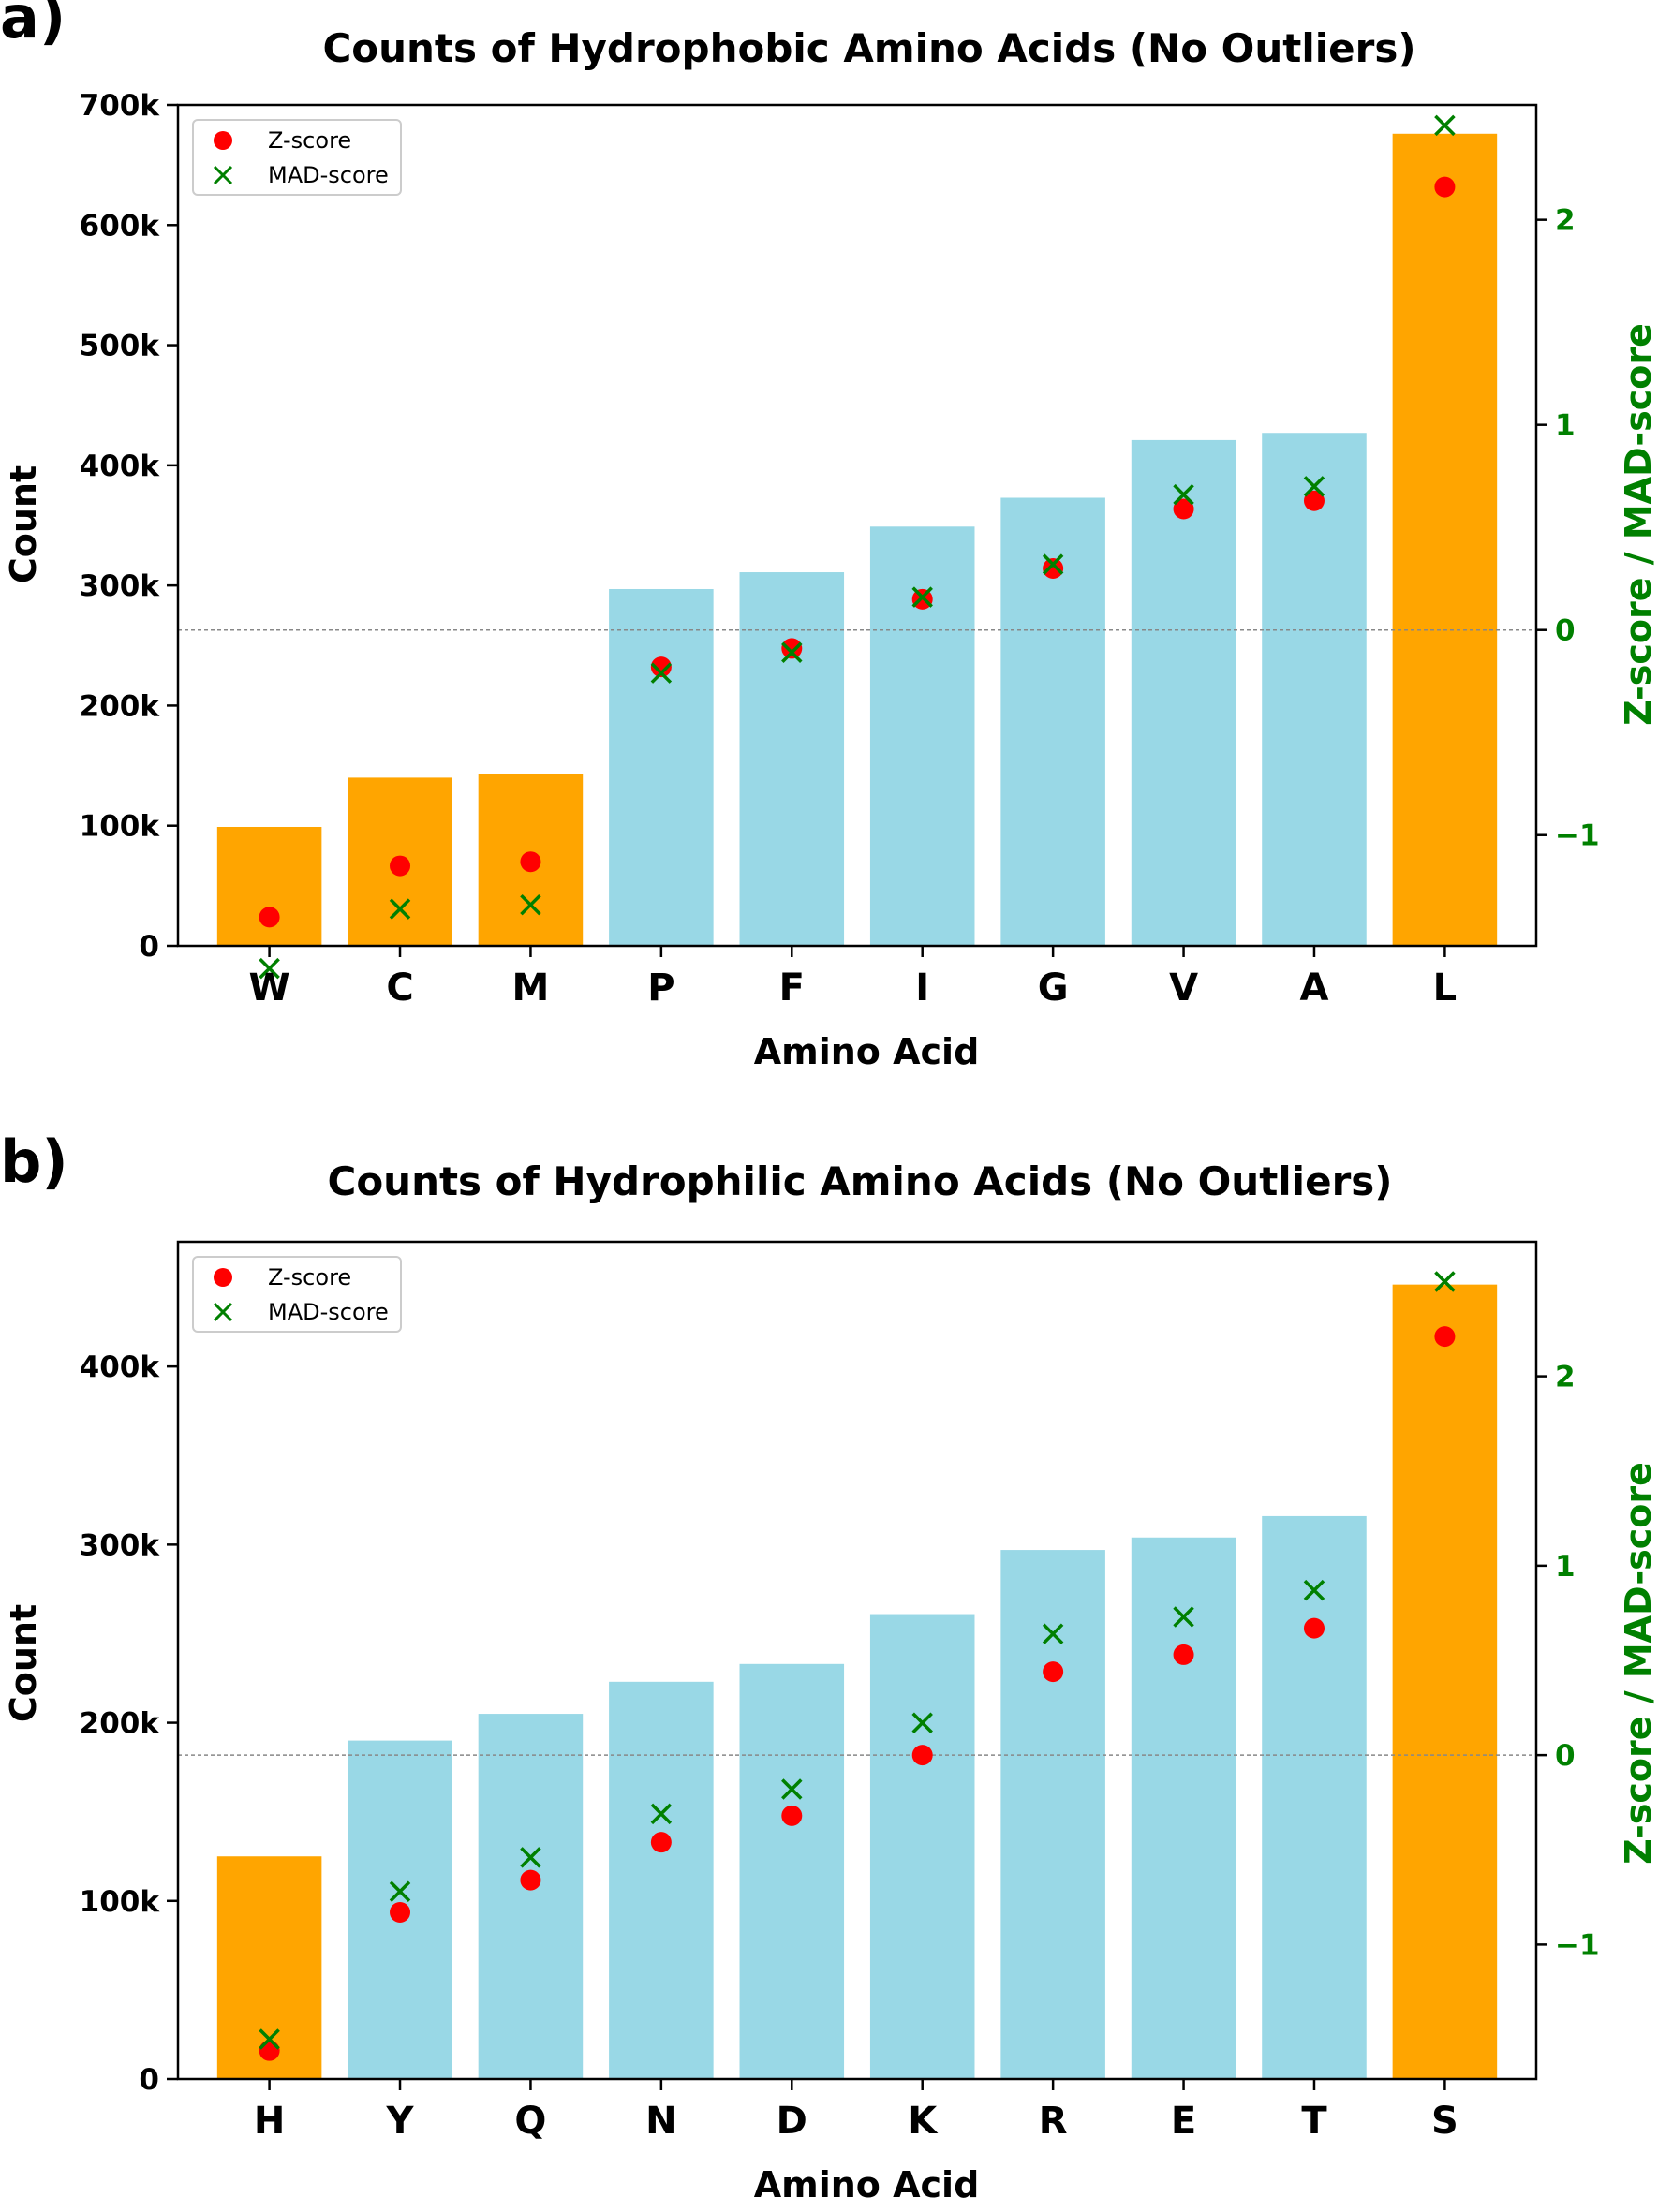  Describe the element at coordinates (1565, 1567) in the screenshot. I see `ytick-right-label: 1` at that location.